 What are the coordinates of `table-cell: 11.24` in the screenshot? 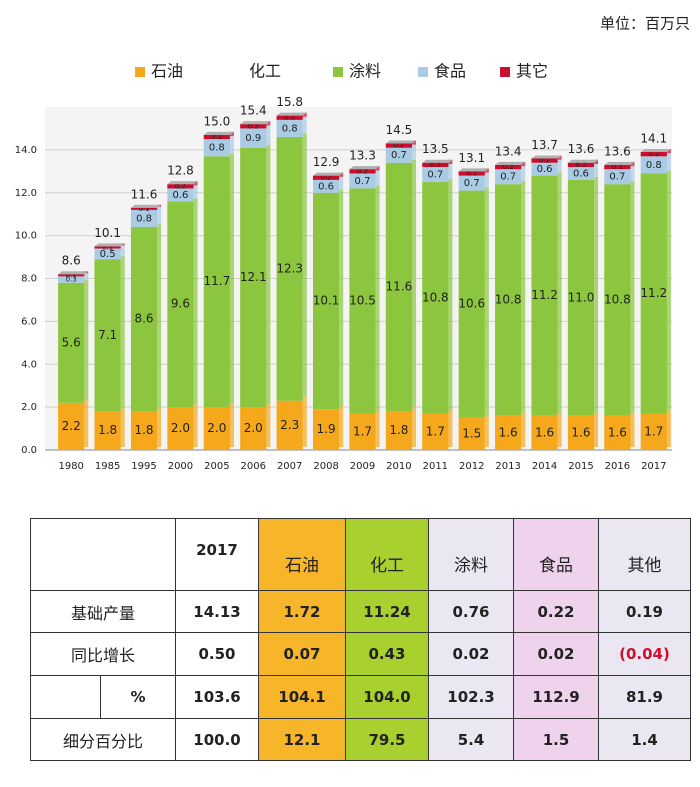 It's located at (387, 611).